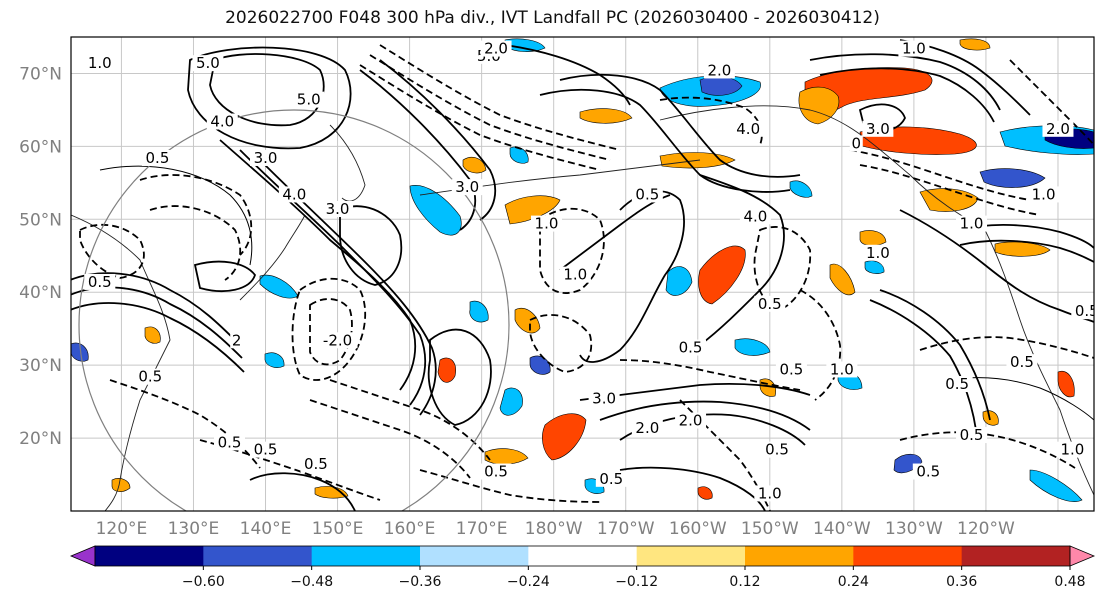 The width and height of the screenshot is (1105, 604). What do you see at coordinates (266, 158) in the screenshot?
I see `contour-label: 3.0` at bounding box center [266, 158].